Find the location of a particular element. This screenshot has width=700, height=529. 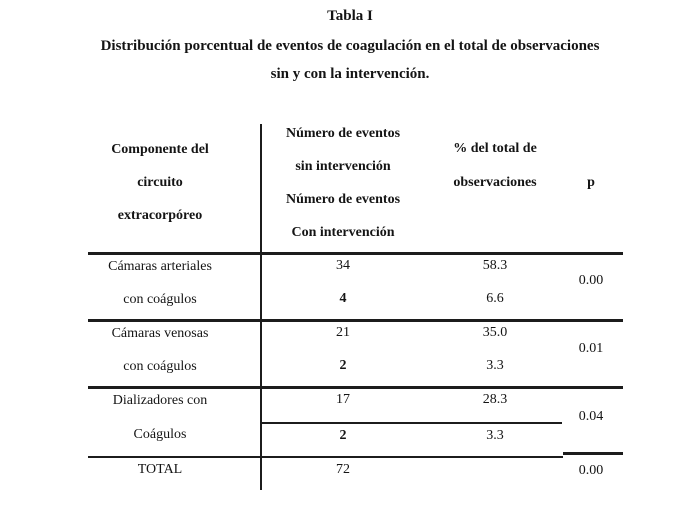

value-pct-sin: 35.0 is located at coordinates (495, 332).